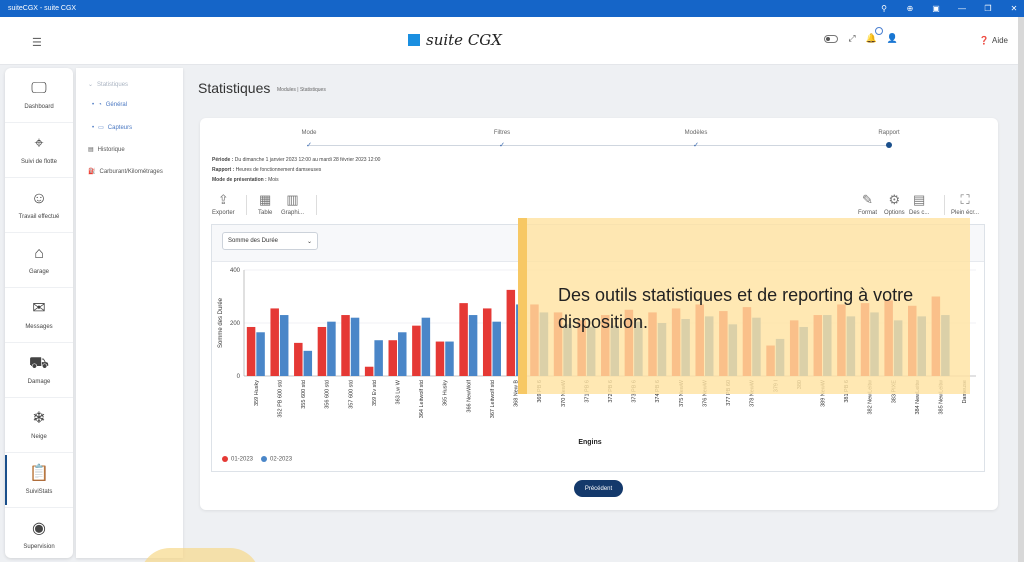 Image resolution: width=1024 pixels, height=562 pixels. Describe the element at coordinates (120, 127) in the screenshot. I see `submenu-item-label: Capteurs` at that location.